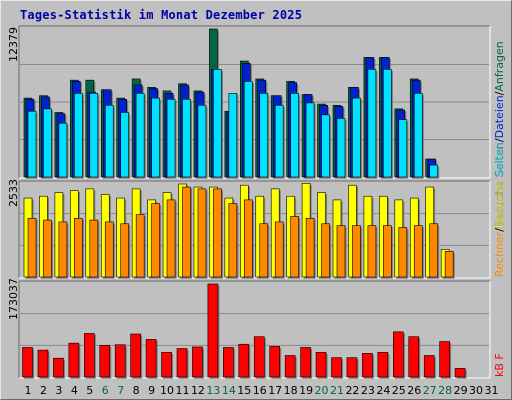  I want to click on legend-files: Dateien, so click(499, 116).